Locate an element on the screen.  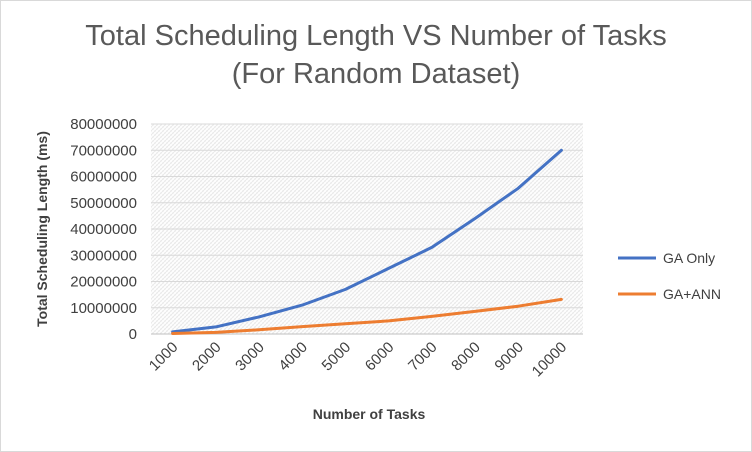
x-tick-label: 5000 is located at coordinates (337, 357).